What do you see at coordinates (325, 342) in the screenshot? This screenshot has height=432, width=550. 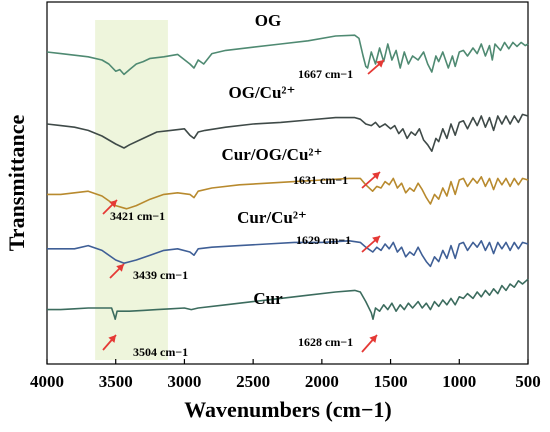 I see `peak-label: 1628 cm−1` at bounding box center [325, 342].